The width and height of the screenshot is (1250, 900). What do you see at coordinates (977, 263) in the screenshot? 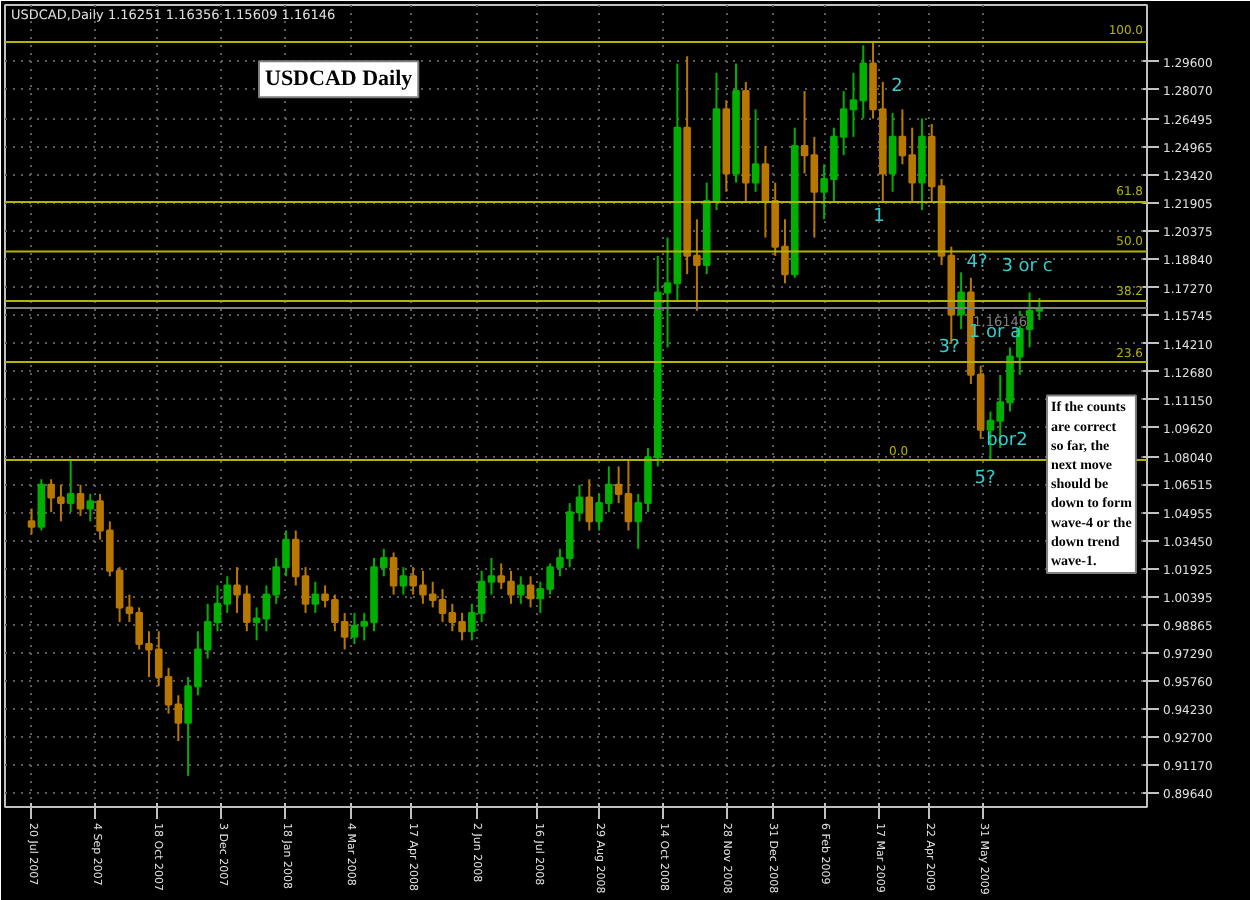
I see `annotation: 4?` at bounding box center [977, 263].